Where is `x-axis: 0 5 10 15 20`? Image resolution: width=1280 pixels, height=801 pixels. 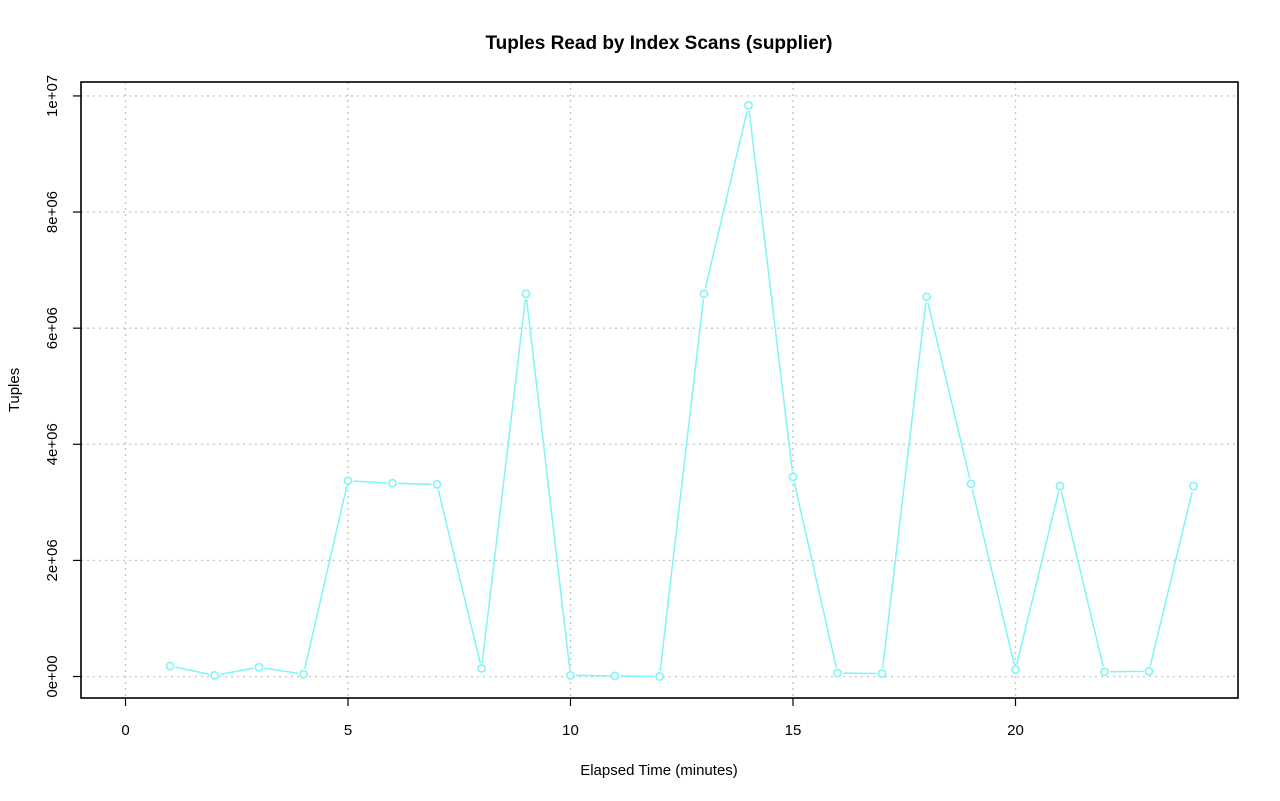 x-axis: 0 5 10 15 20 is located at coordinates (572, 718).